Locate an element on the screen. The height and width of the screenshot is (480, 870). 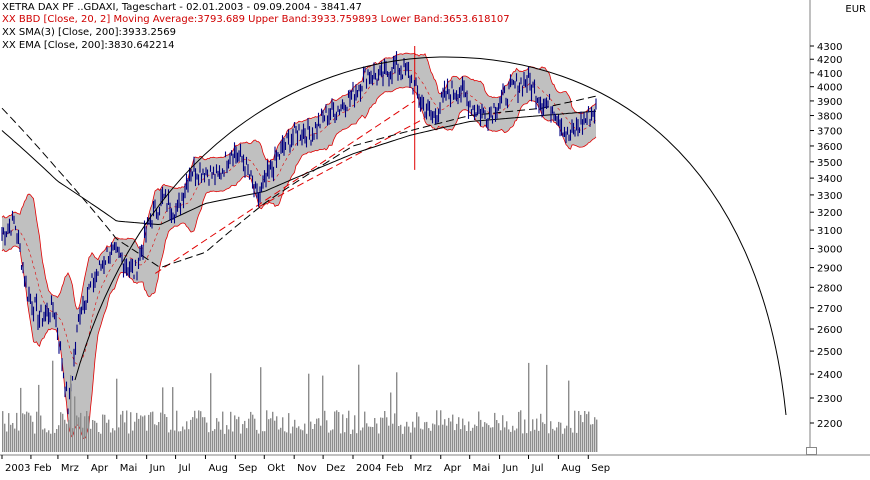
y-tick-label: 4100 is located at coordinates (829, 74).